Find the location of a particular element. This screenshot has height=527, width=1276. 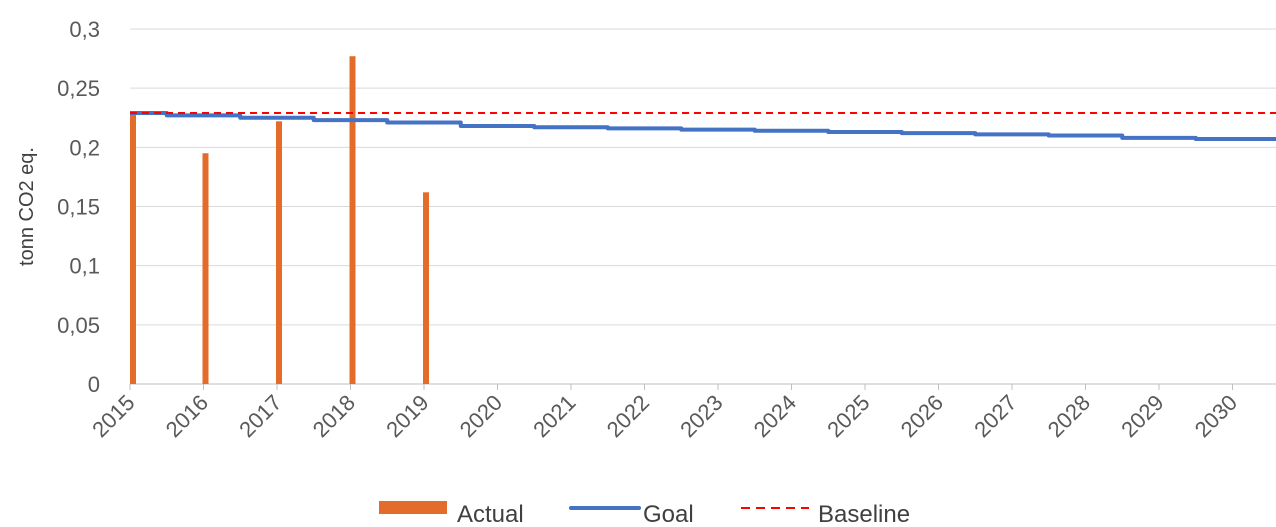

legend-label-goal: Goal is located at coordinates (668, 514).